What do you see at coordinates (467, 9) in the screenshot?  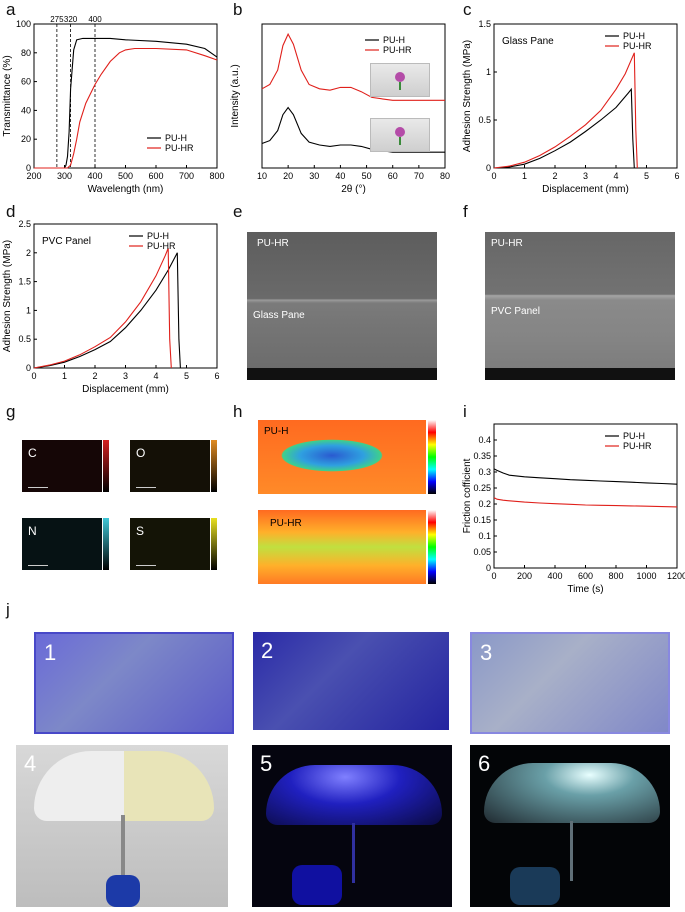 I see `panel-label-c: c` at bounding box center [467, 9].